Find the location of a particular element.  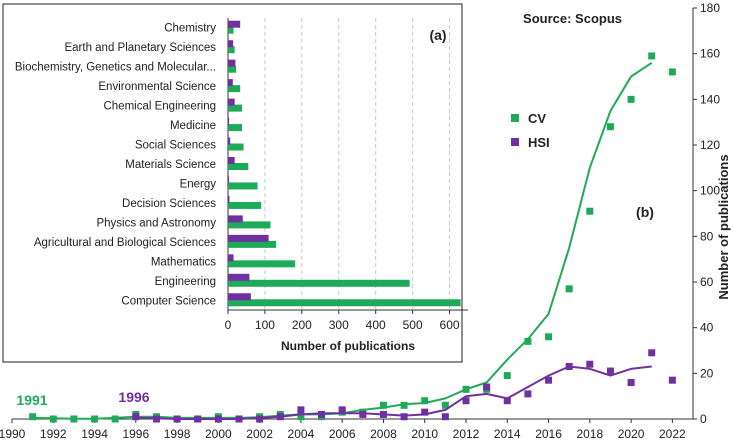

x-tick-label: 2016 is located at coordinates (548, 434).